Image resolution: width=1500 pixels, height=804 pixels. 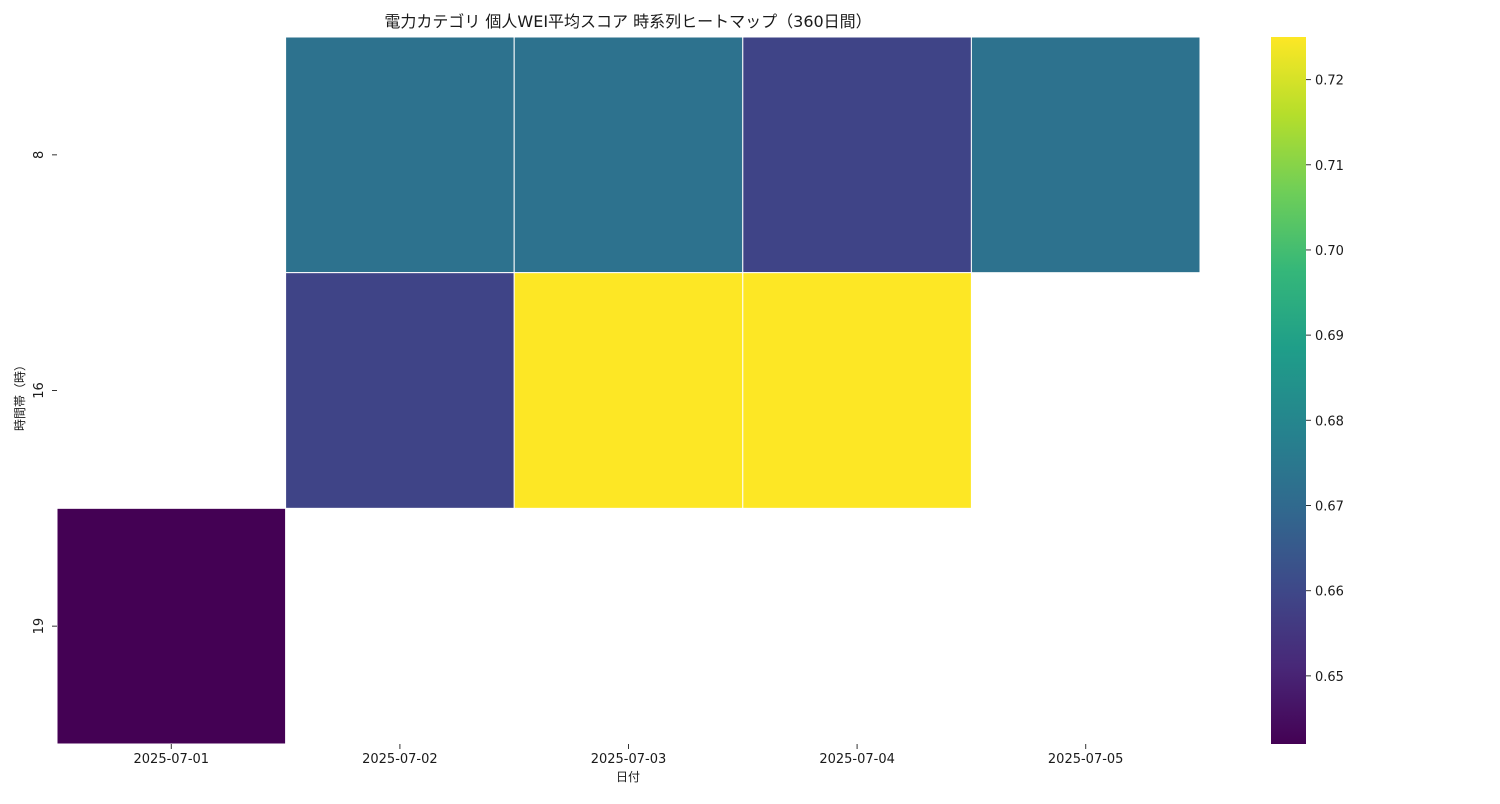 I want to click on y-axis-label: 時間帯（時）, so click(x=20, y=395).